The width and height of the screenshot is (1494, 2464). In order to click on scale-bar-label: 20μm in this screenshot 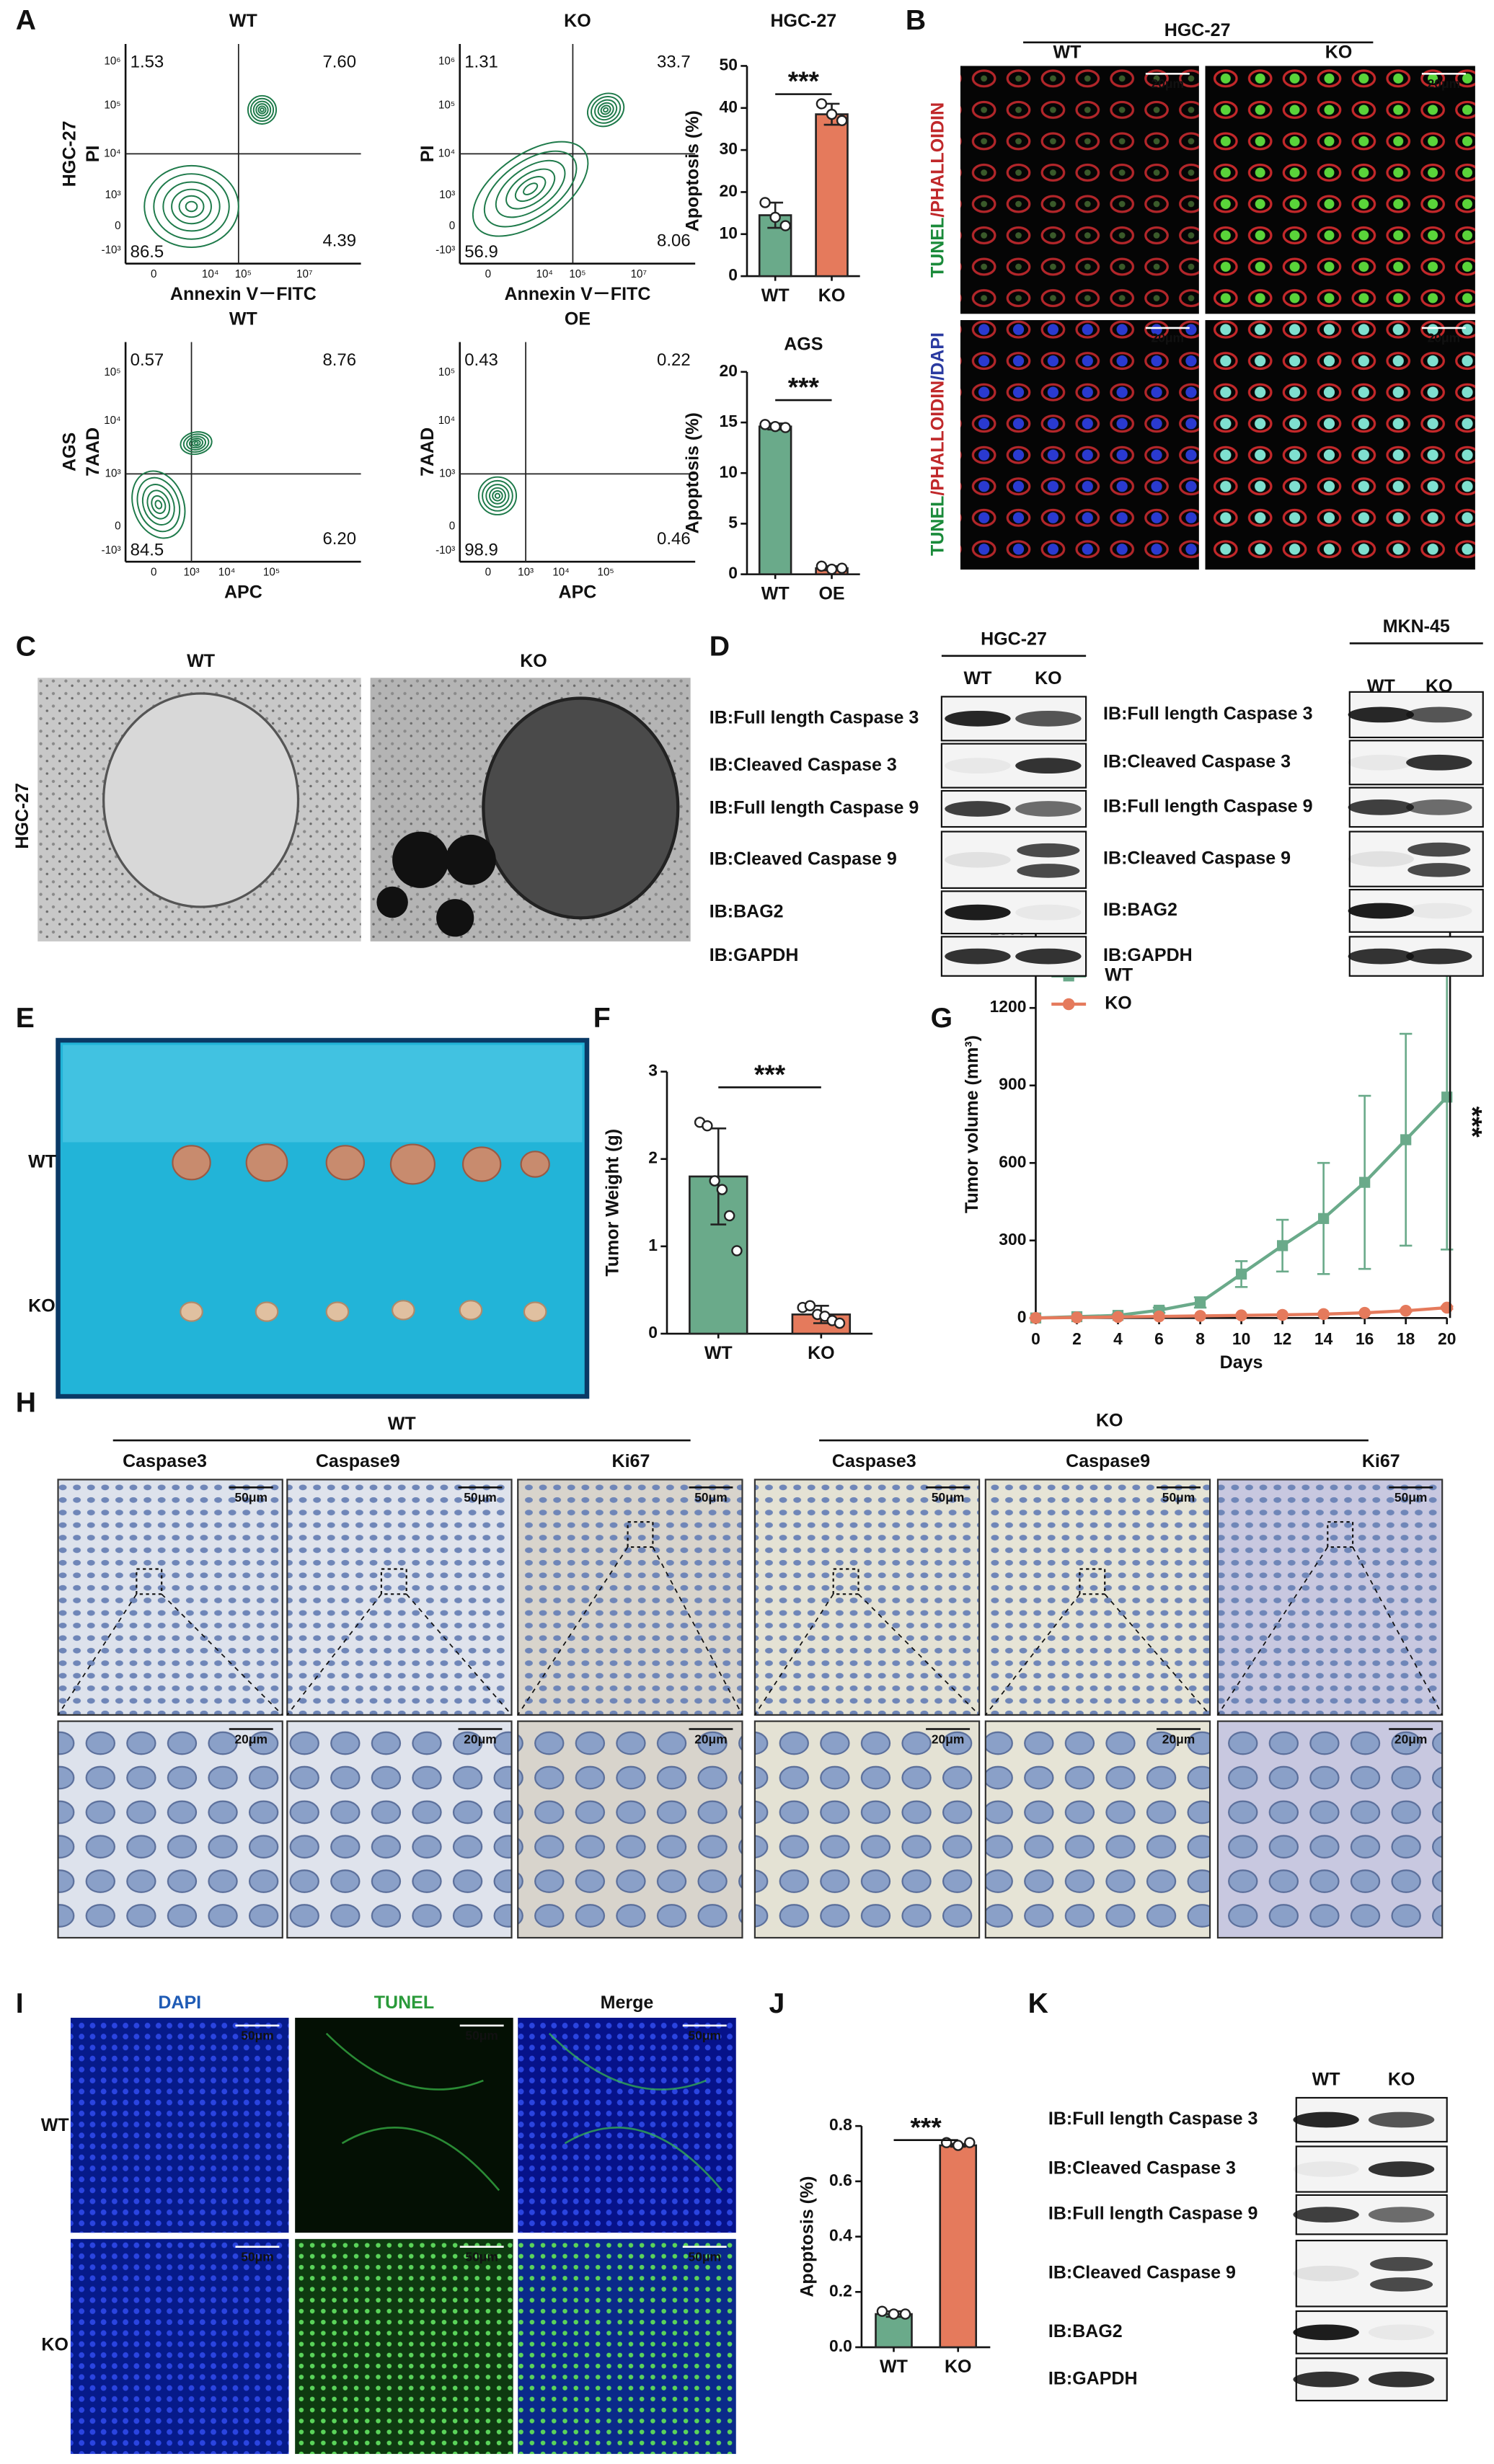, I will do `click(1168, 83)`.